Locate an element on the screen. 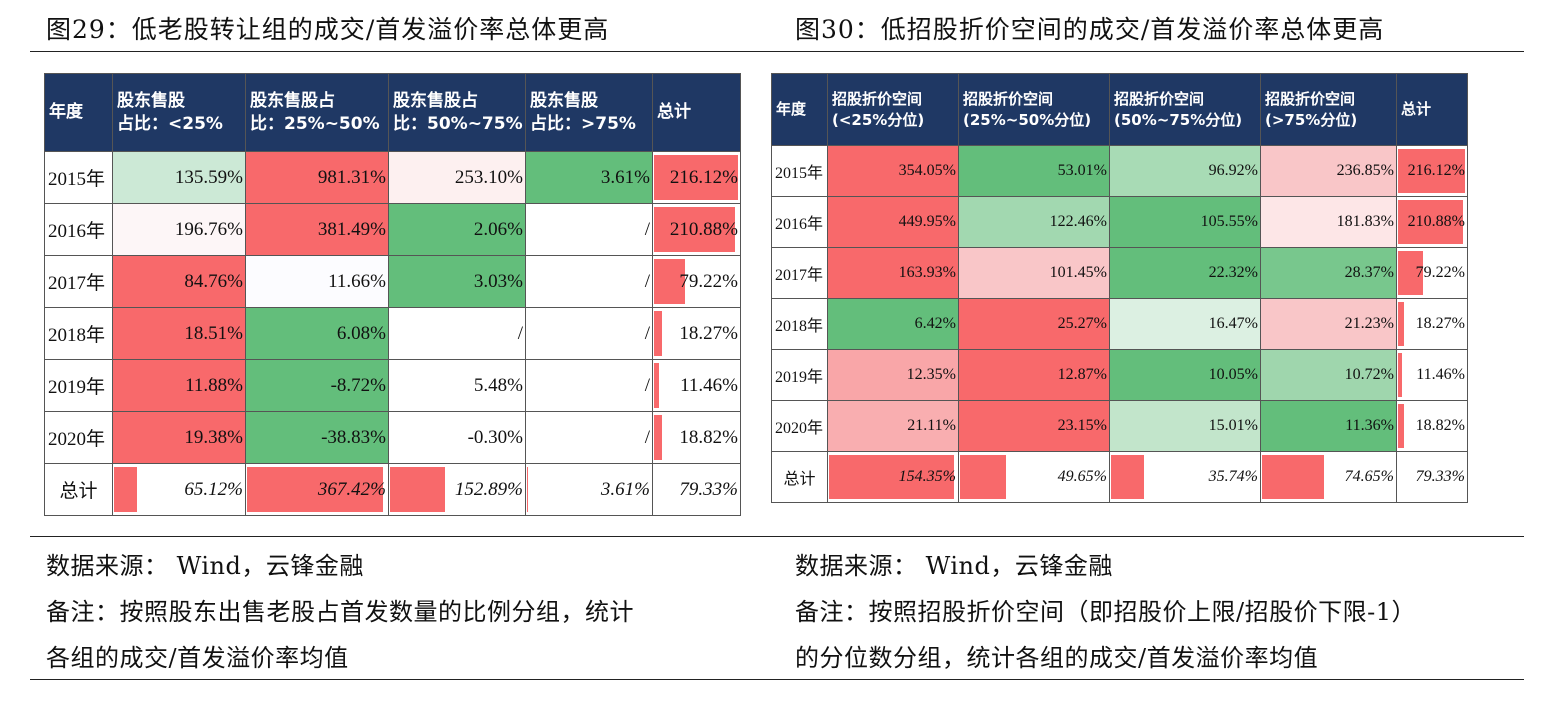 The width and height of the screenshot is (1557, 702). table-row: 2018年 6.42% 25.27% 16.47% 21.23% 18.27% is located at coordinates (1119, 324).